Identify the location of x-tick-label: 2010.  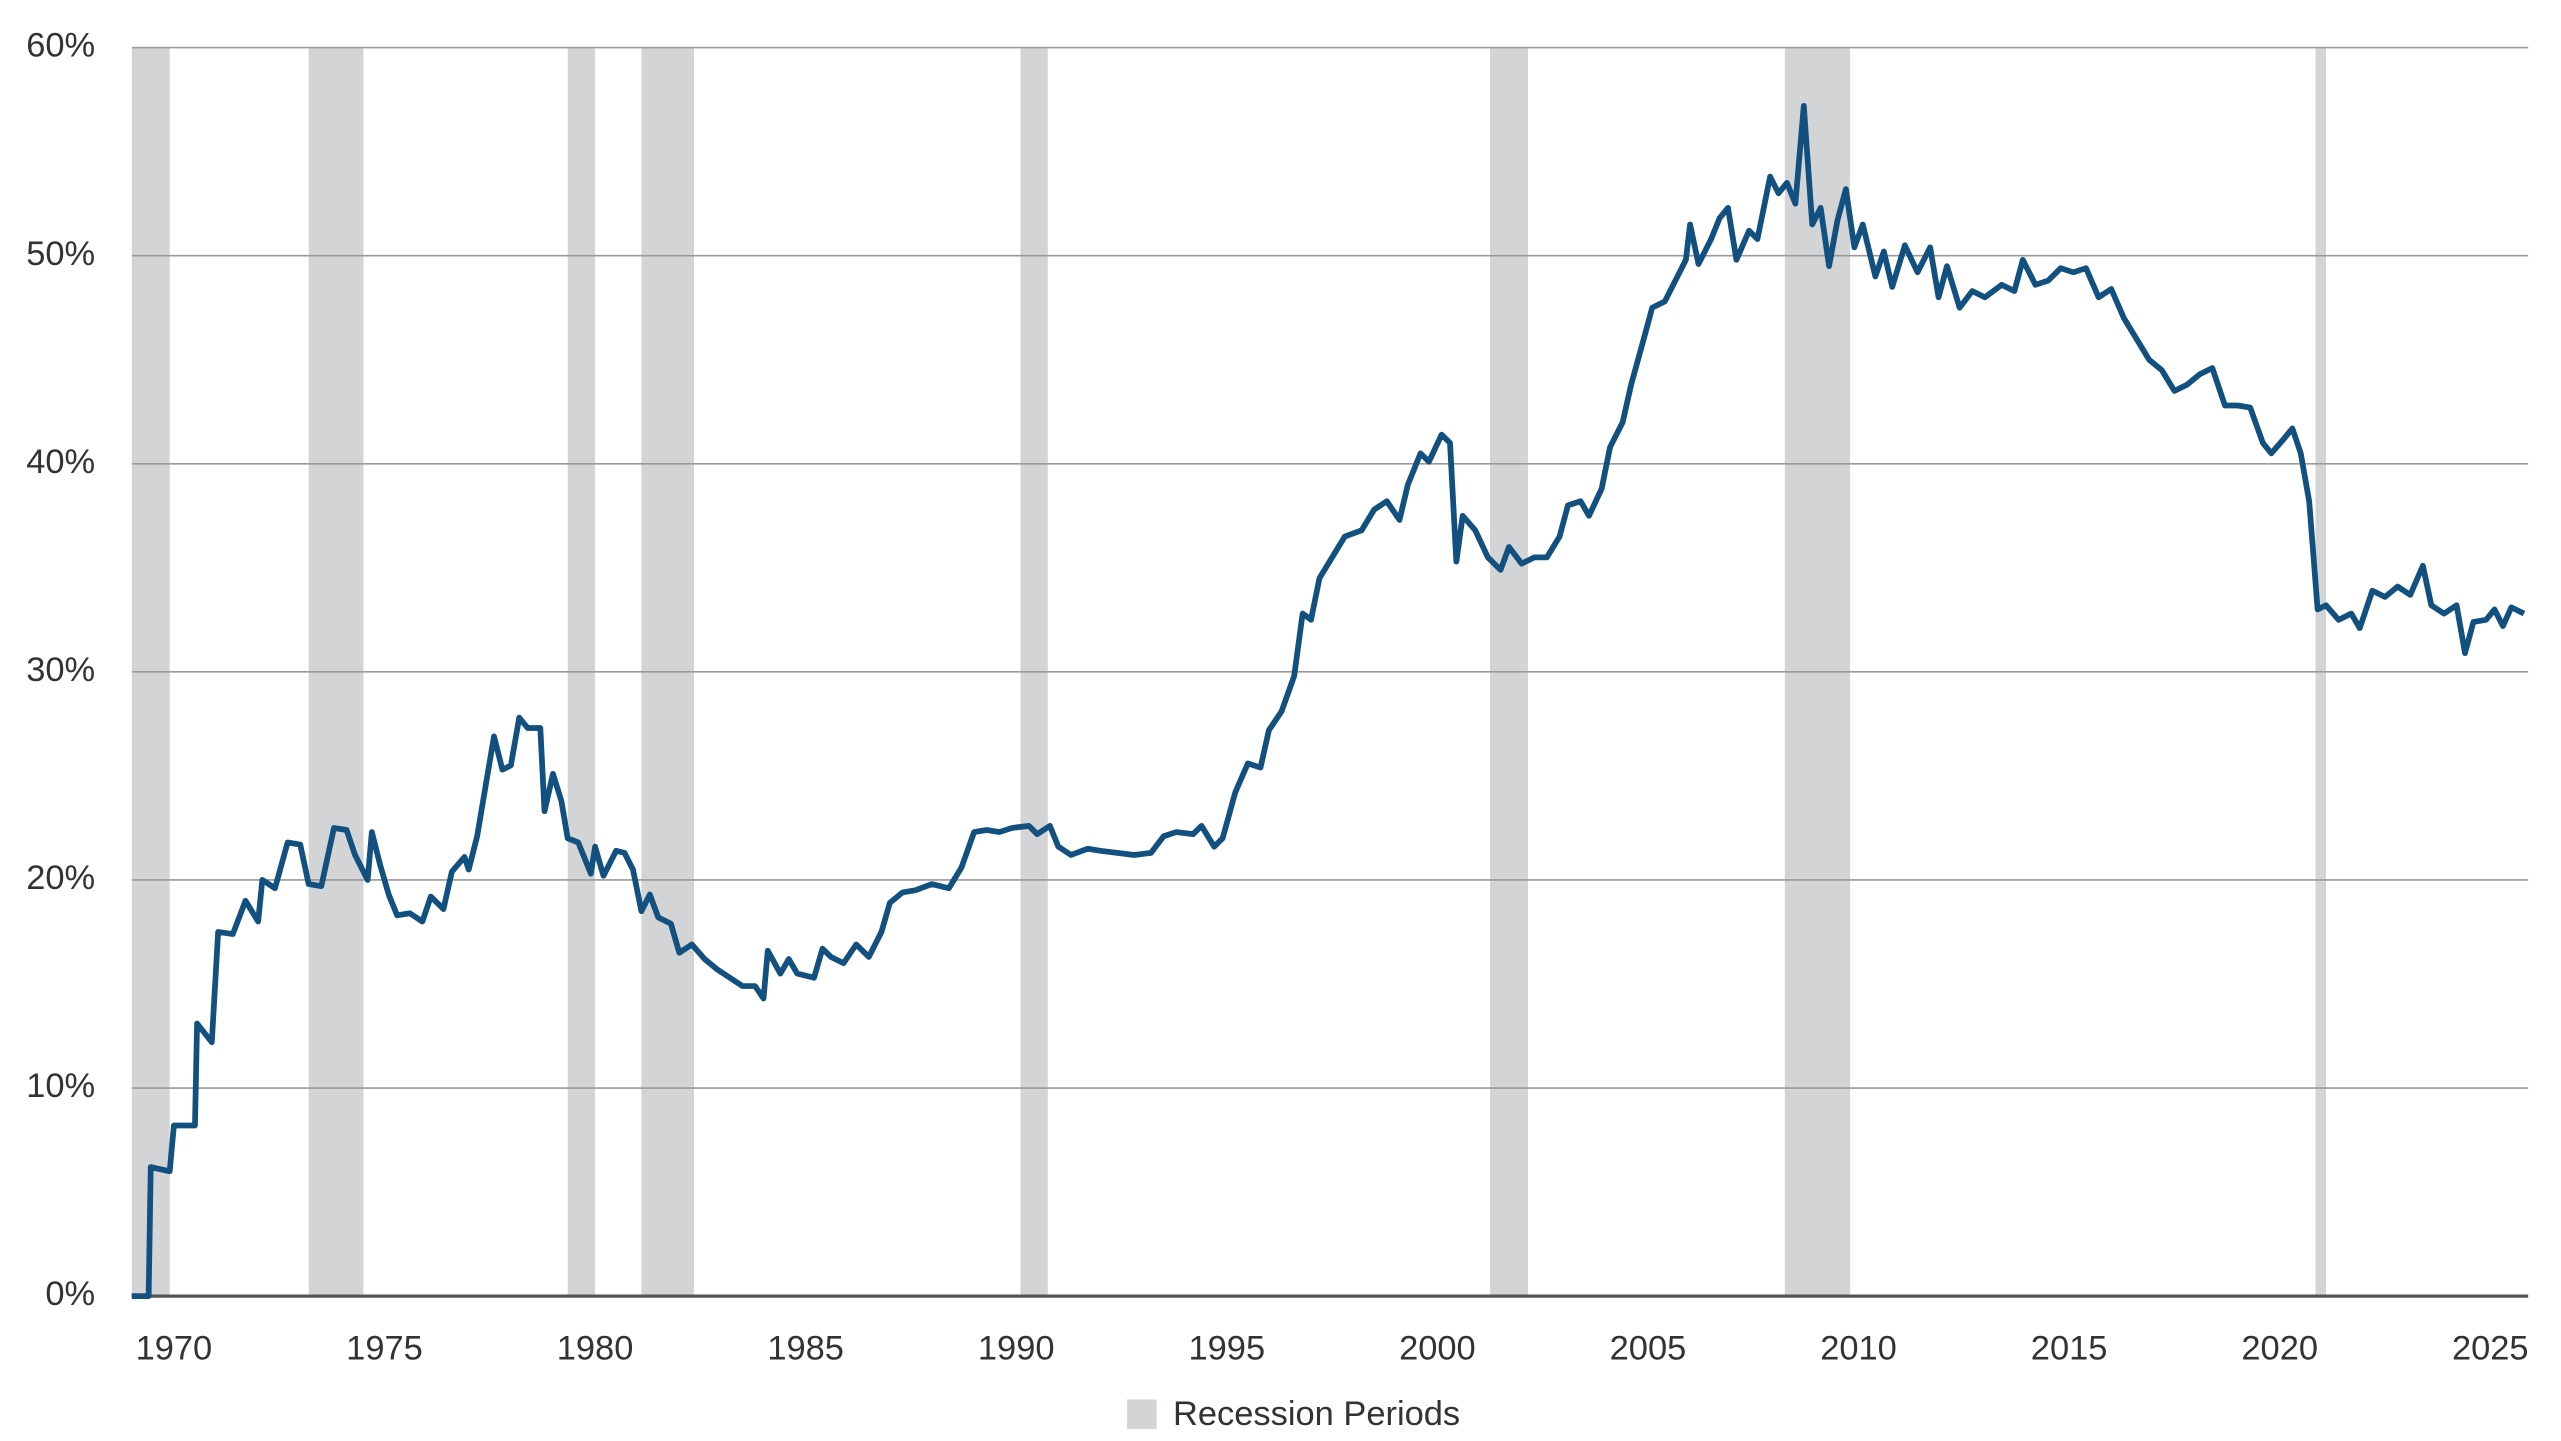
(1858, 1348).